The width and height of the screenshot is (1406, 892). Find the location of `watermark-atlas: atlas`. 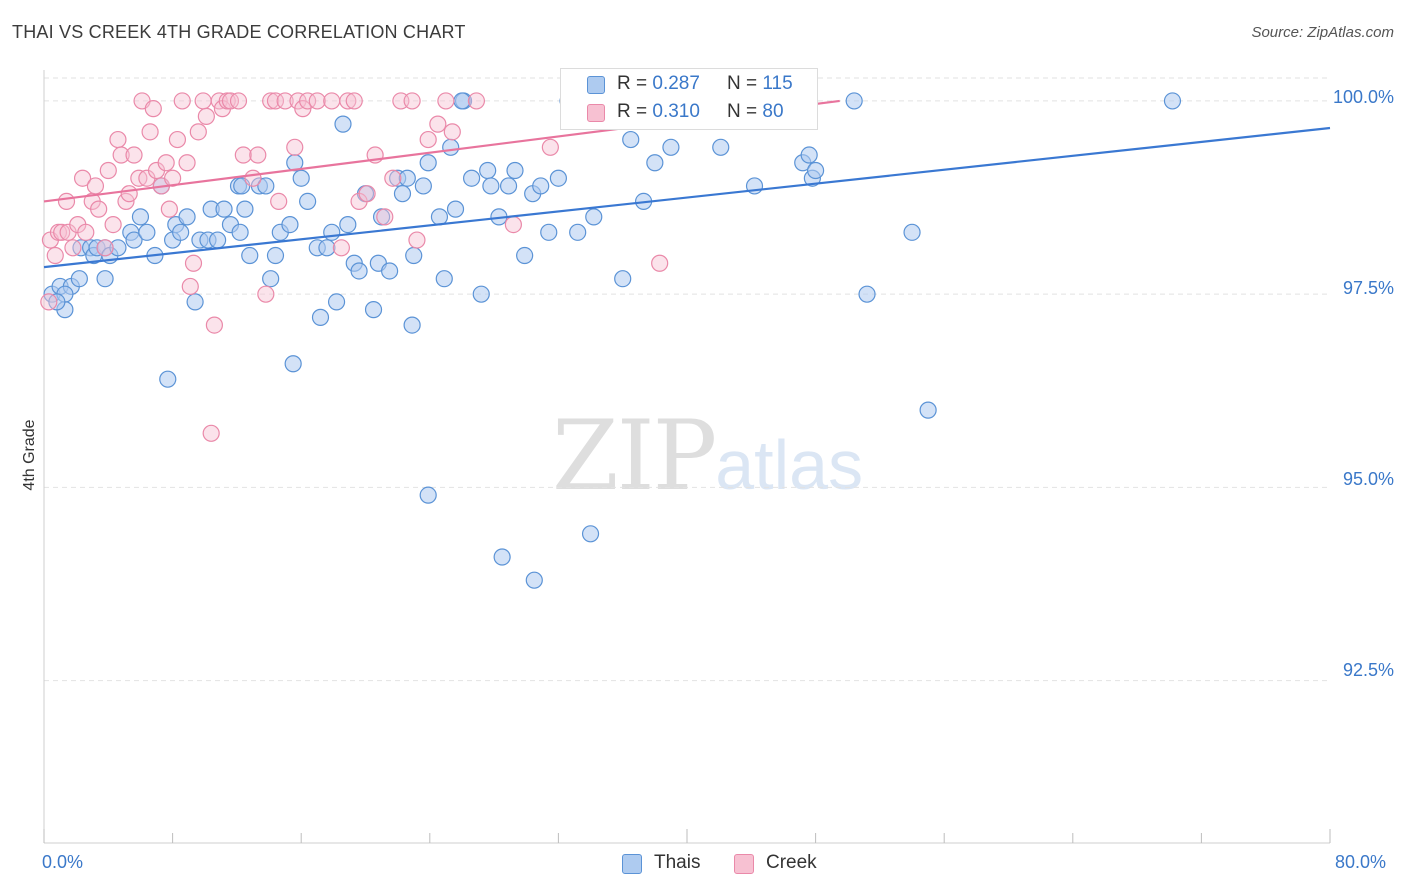

watermark-atlas: atlas is located at coordinates (789, 465).